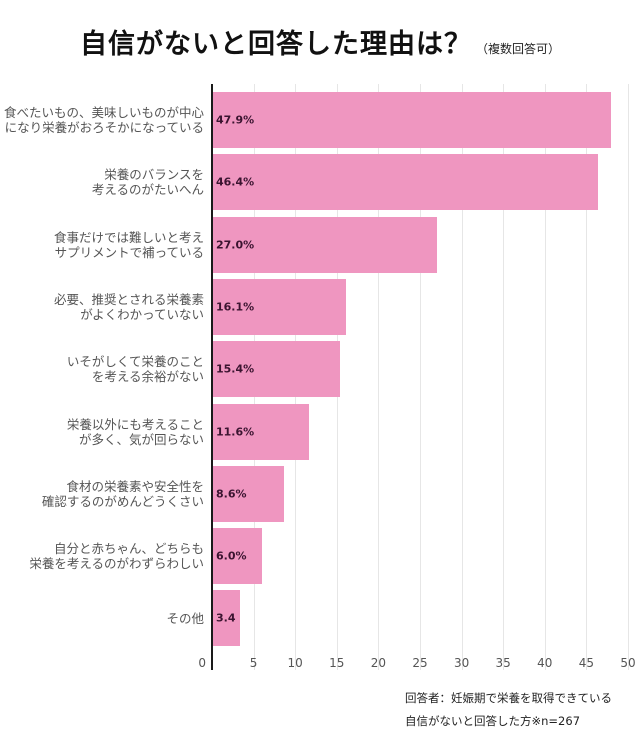 This screenshot has height=738, width=640. What do you see at coordinates (235, 120) in the screenshot?
I see `bar-value-label: 47.9%` at bounding box center [235, 120].